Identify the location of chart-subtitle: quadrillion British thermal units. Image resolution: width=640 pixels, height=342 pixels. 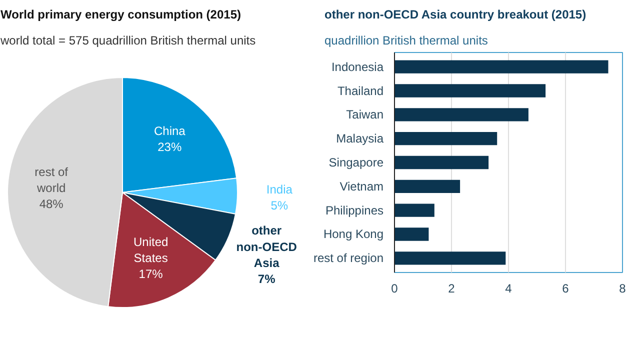
(406, 41).